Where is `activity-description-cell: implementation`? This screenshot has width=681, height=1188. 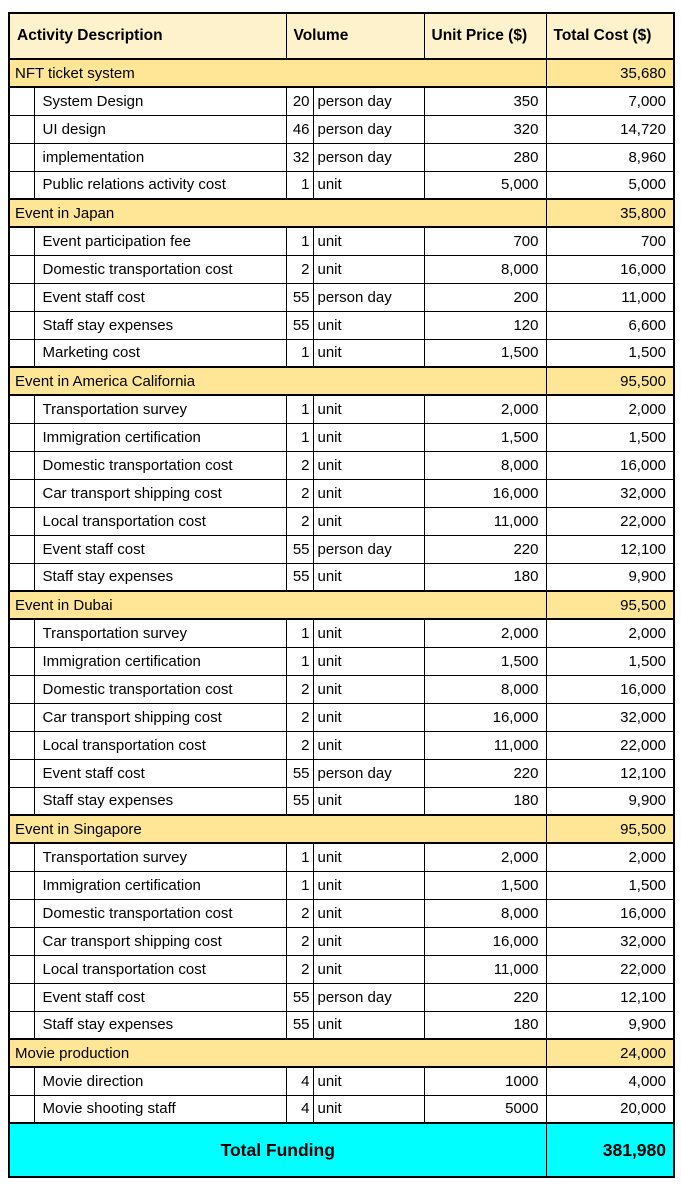 activity-description-cell: implementation is located at coordinates (160, 157).